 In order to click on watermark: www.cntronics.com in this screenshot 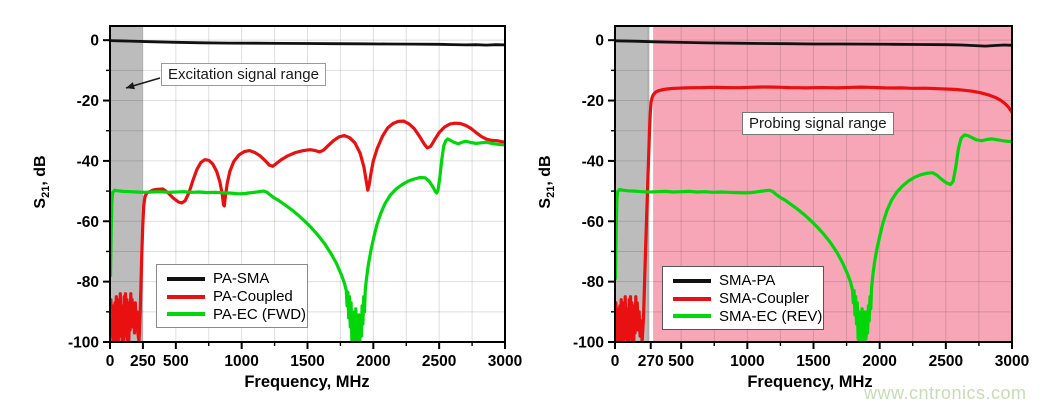, I will do `click(945, 393)`.